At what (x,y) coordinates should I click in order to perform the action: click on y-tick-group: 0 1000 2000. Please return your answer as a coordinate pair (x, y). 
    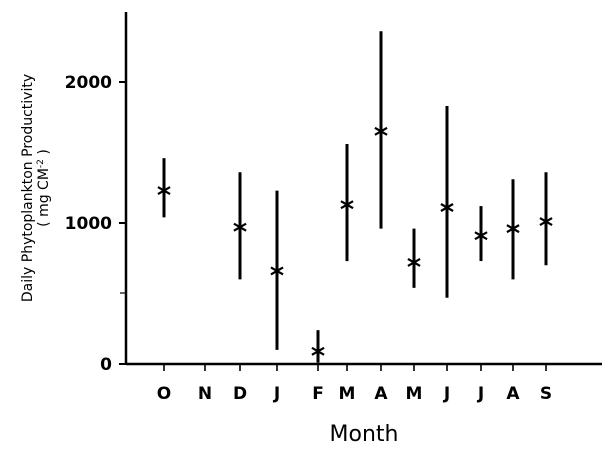
    Looking at the image, I should click on (95, 224).